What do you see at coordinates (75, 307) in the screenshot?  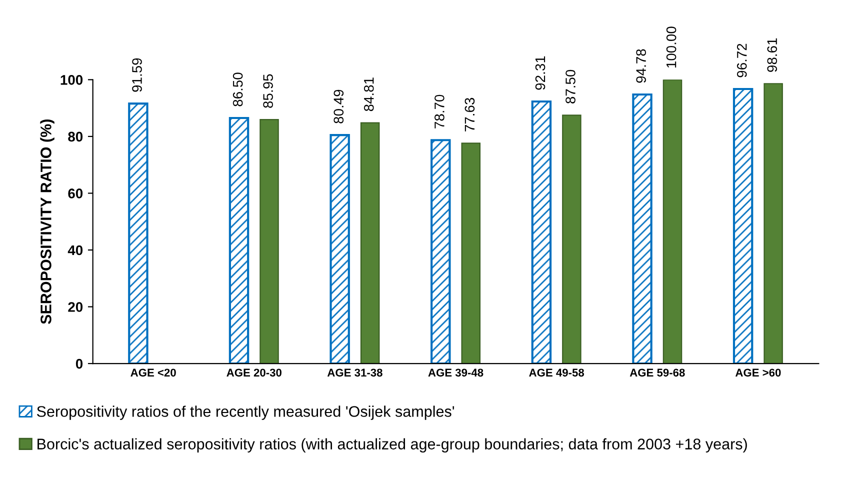 I see `y-tick-label: 20` at bounding box center [75, 307].